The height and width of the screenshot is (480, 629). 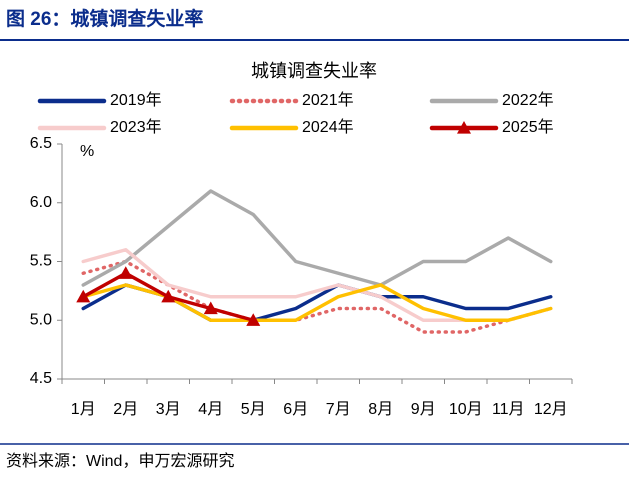 I want to click on legend-label: 2019年, so click(x=136, y=100).